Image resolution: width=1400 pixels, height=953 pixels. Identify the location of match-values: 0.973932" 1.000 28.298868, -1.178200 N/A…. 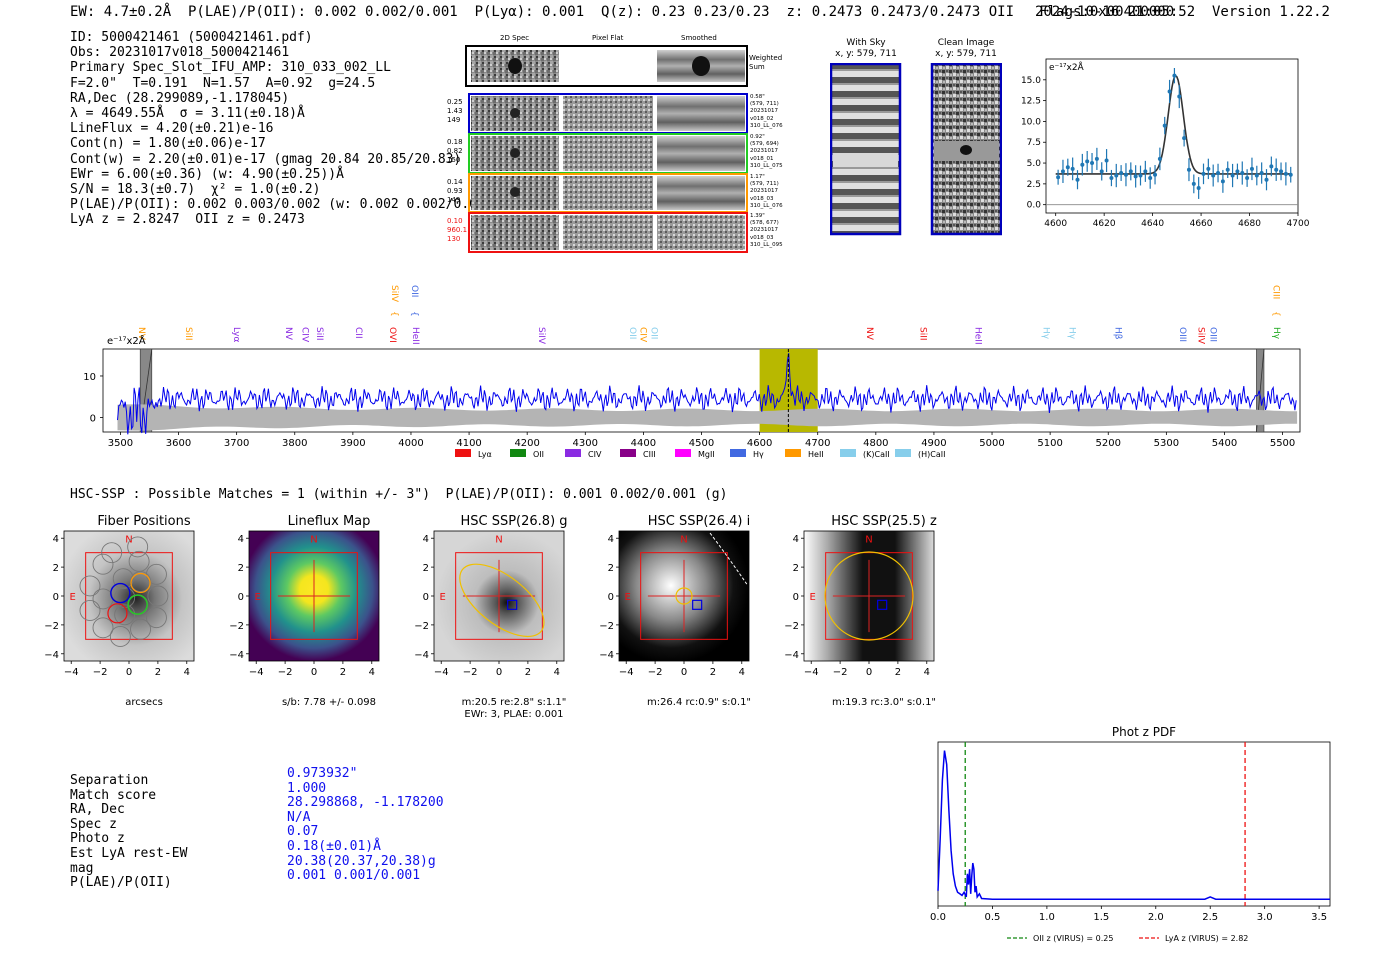
(365, 825).